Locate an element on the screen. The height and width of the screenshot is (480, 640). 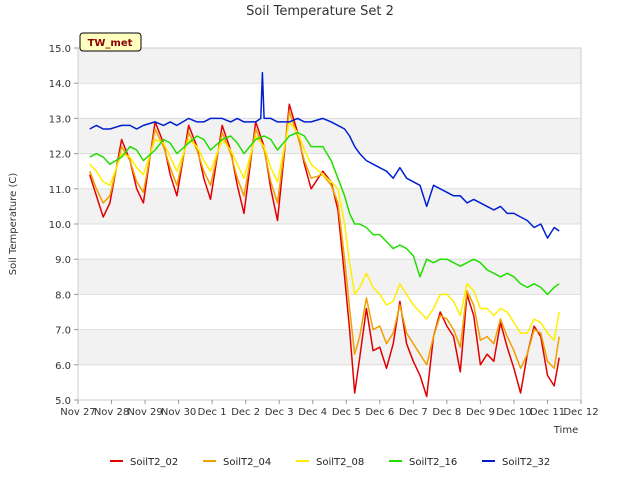
y-tick-label: 7.0 is located at coordinates (63, 331).